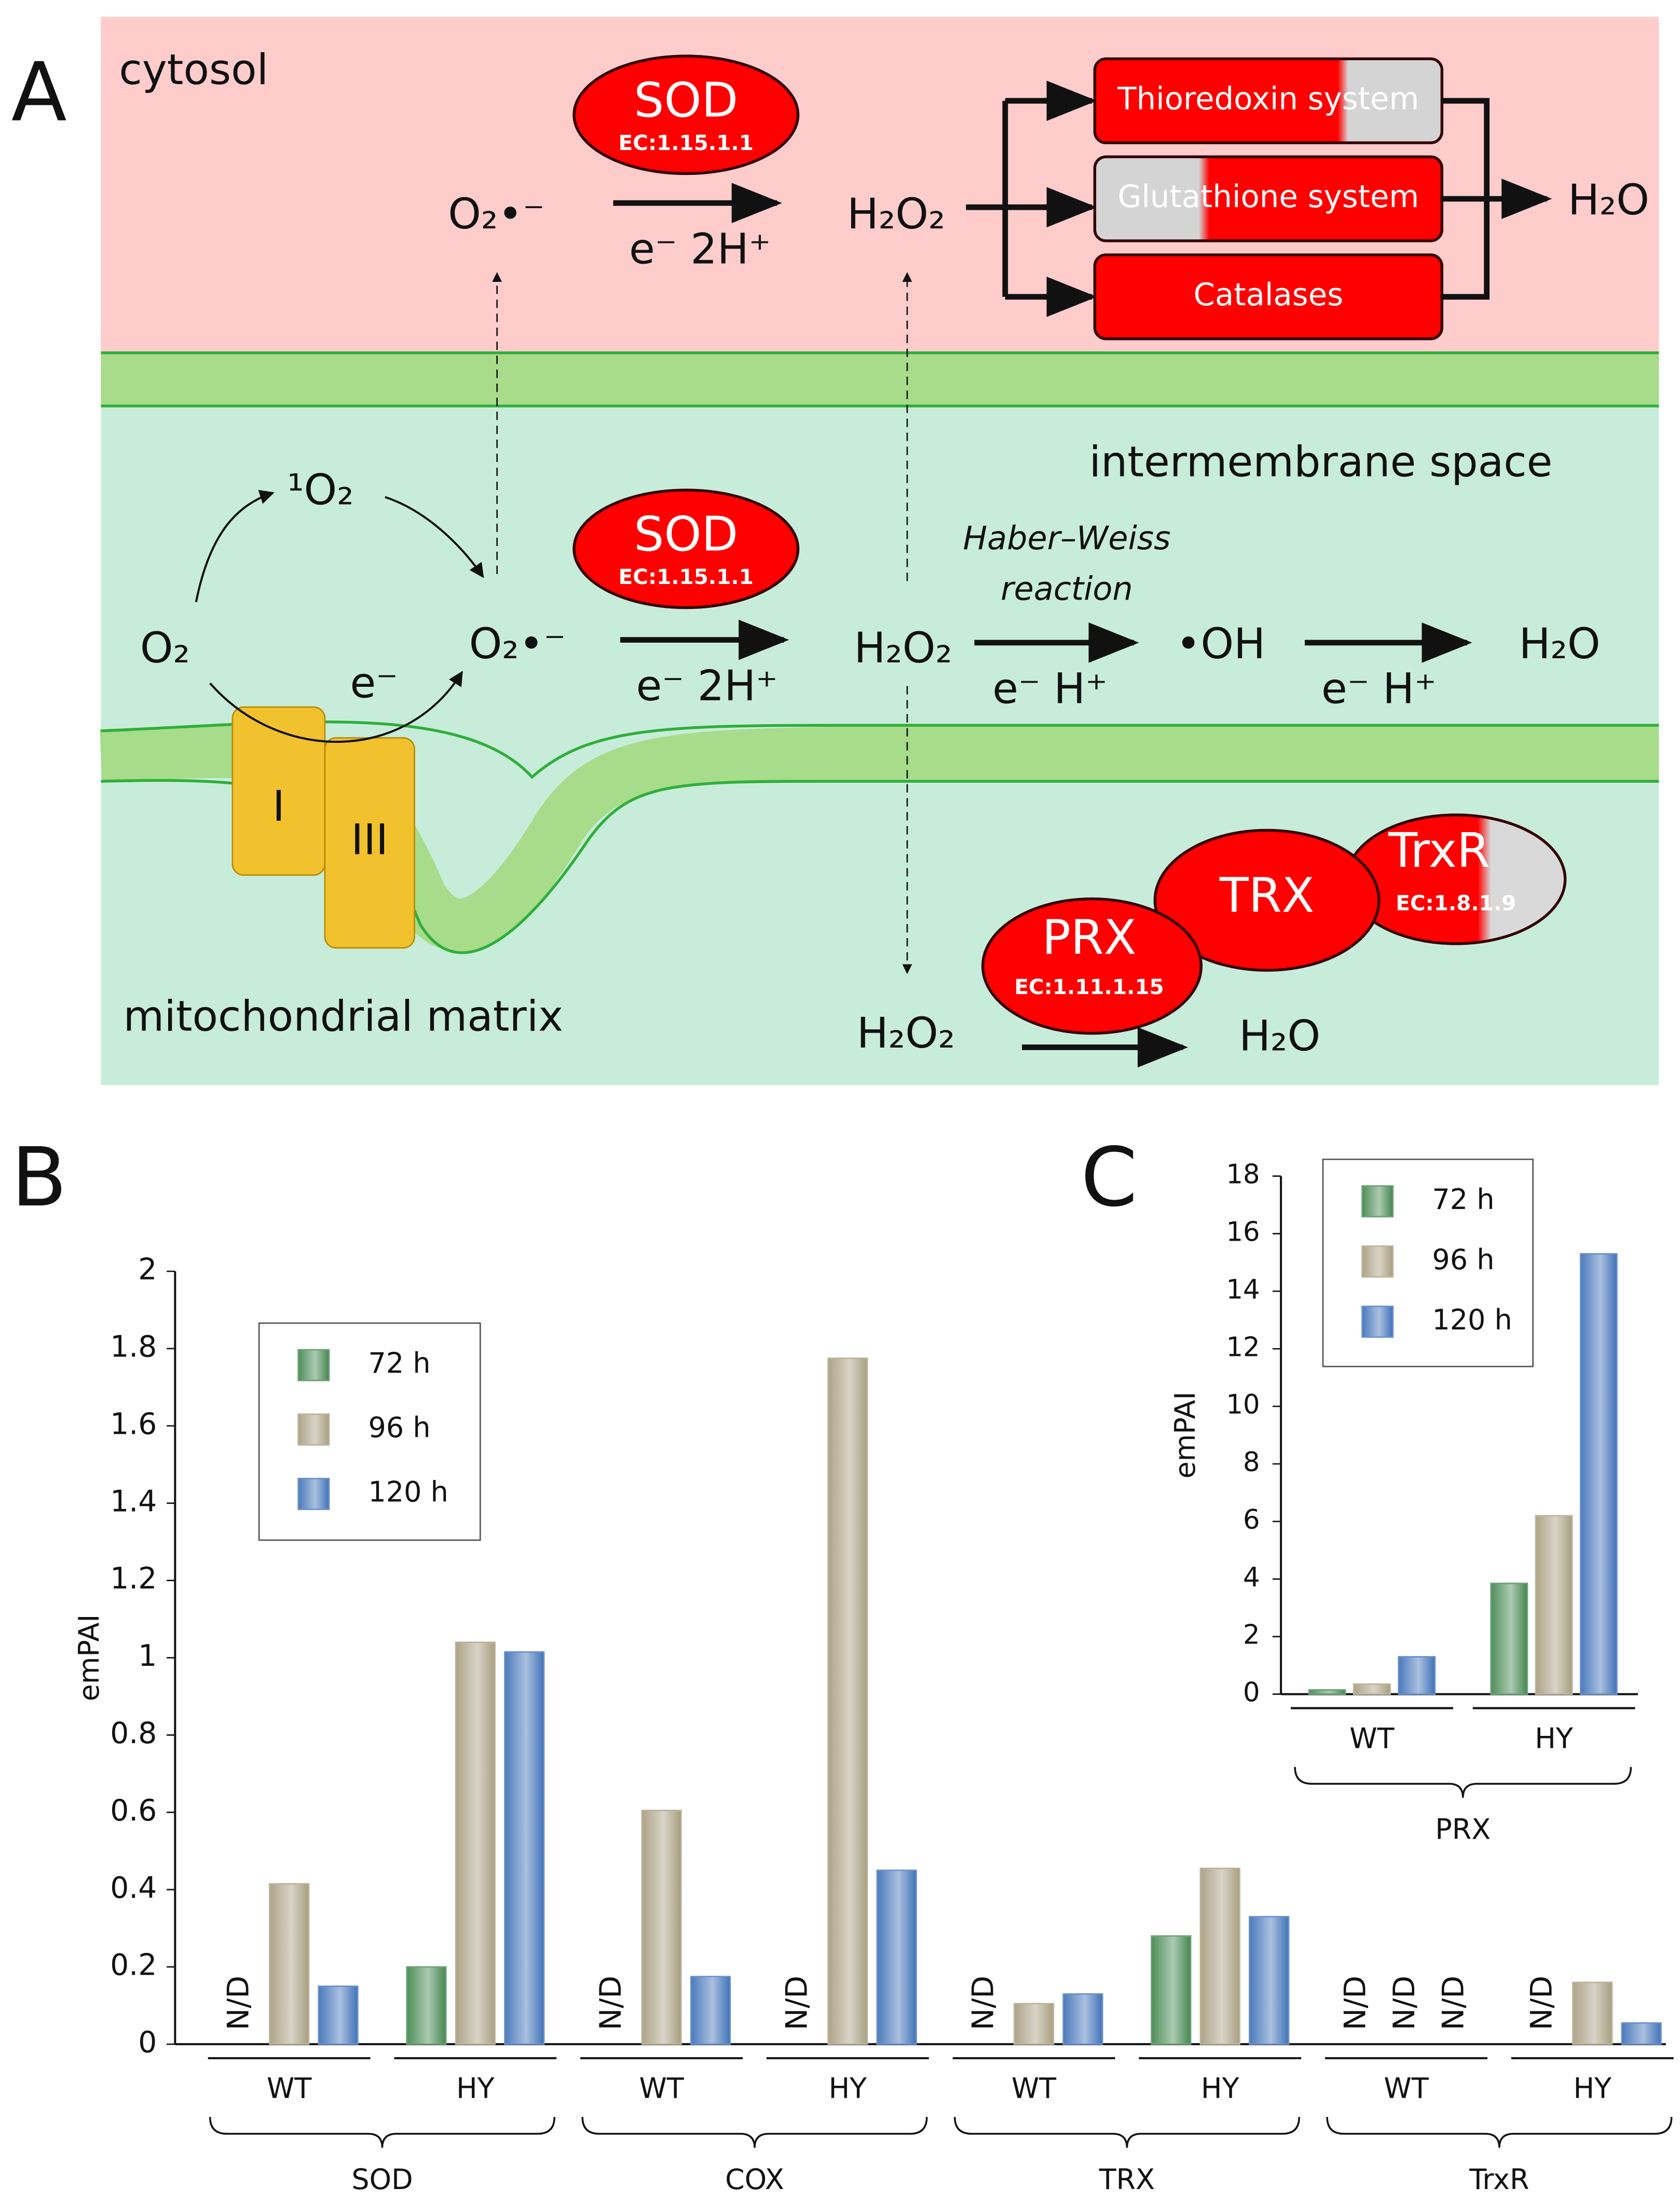 This screenshot has width=1680, height=2201. Describe the element at coordinates (133, 1347) in the screenshot. I see `y-tick-label: 1.8` at that location.